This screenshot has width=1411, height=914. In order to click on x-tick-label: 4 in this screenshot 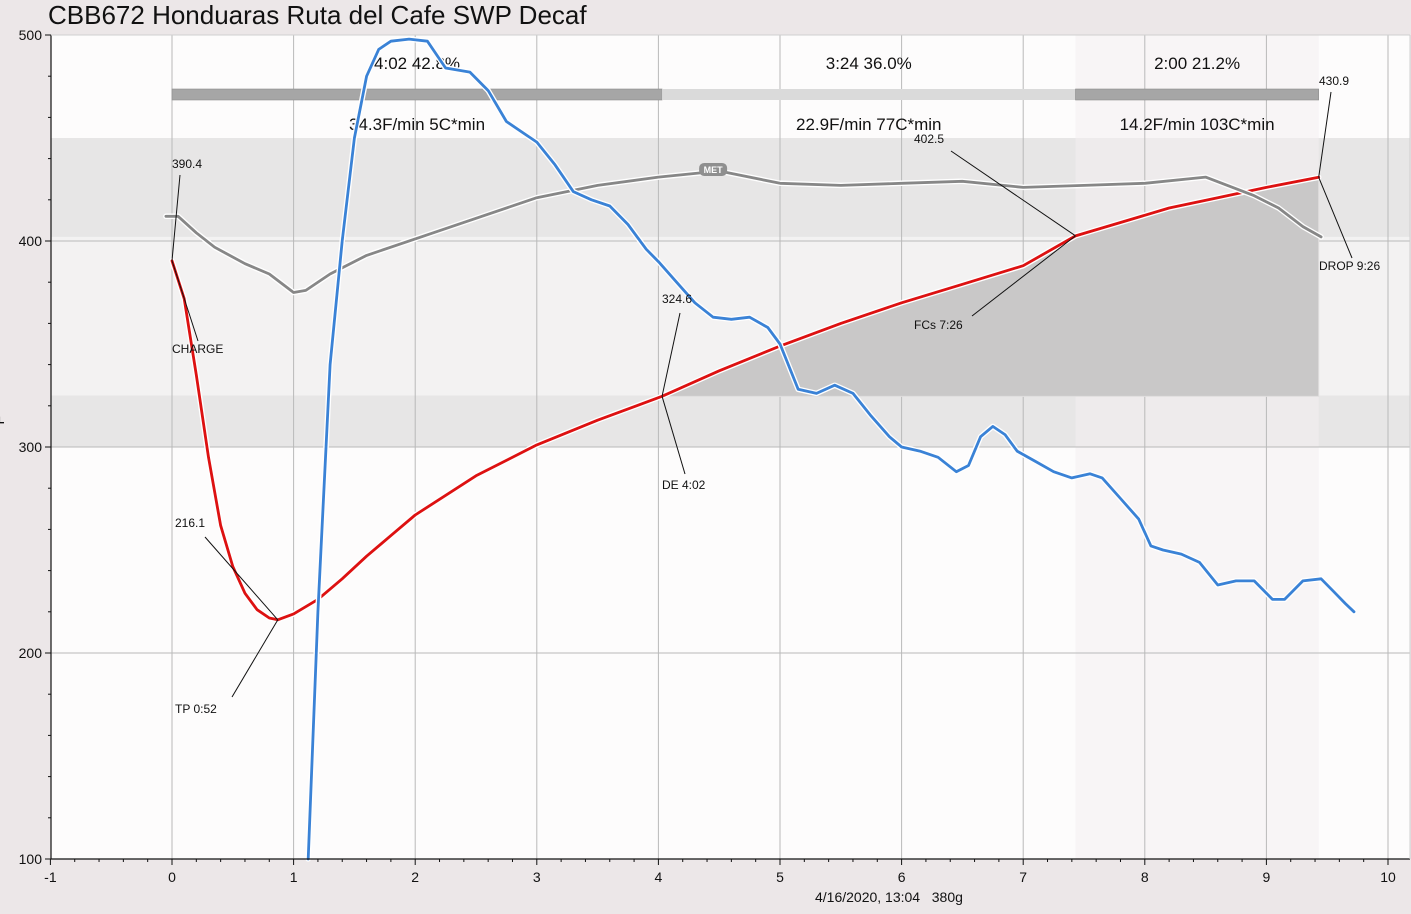, I will do `click(659, 877)`.